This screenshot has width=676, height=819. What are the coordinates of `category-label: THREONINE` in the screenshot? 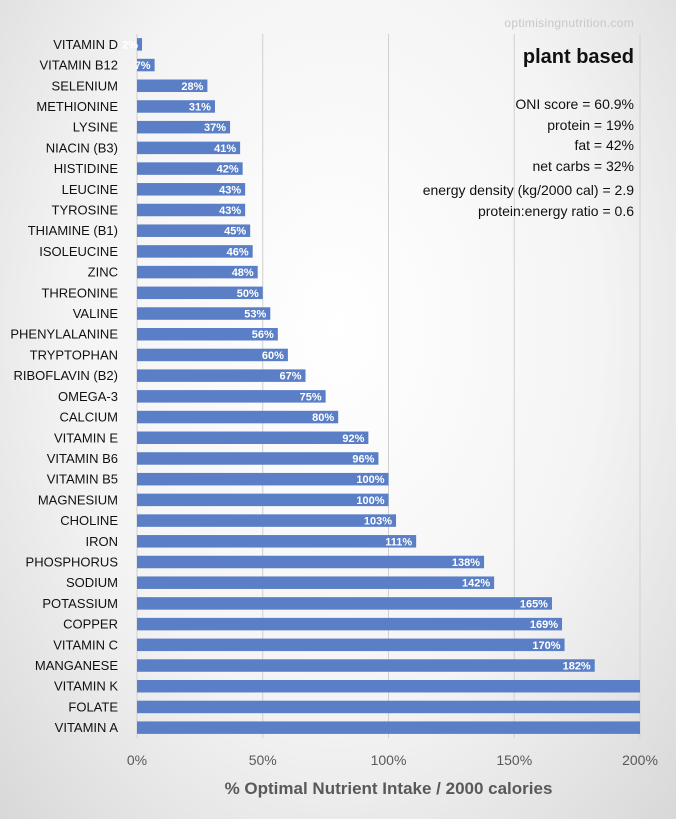 It's located at (79, 292).